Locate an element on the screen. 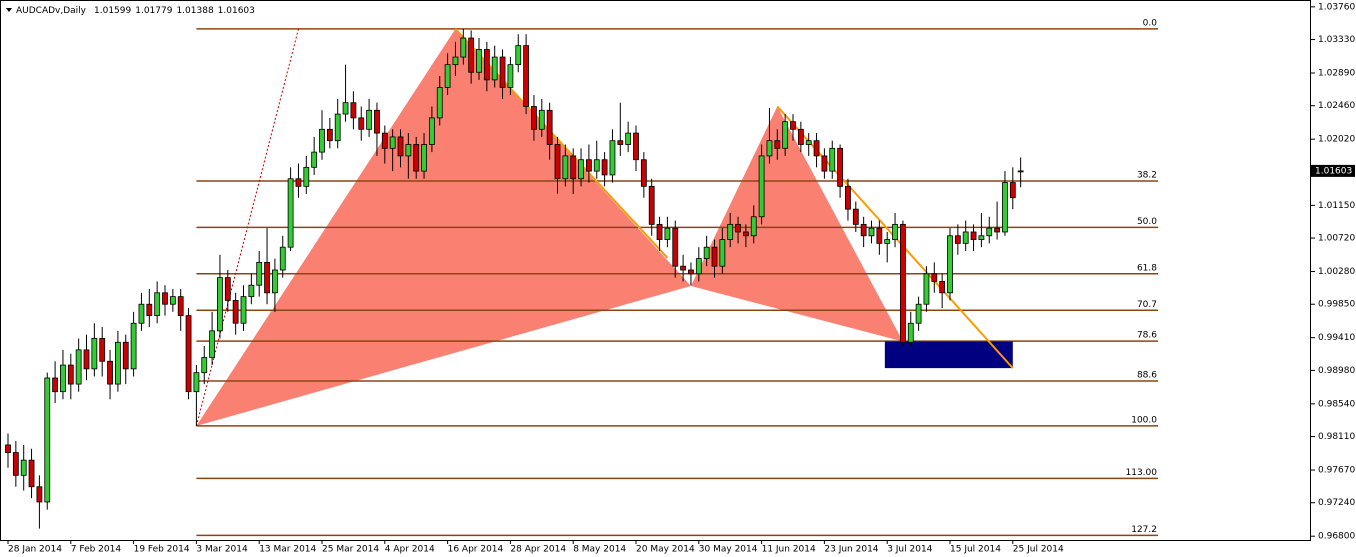 The height and width of the screenshot is (557, 1356). x-tick-label: 3 Jul 2014 is located at coordinates (909, 550).